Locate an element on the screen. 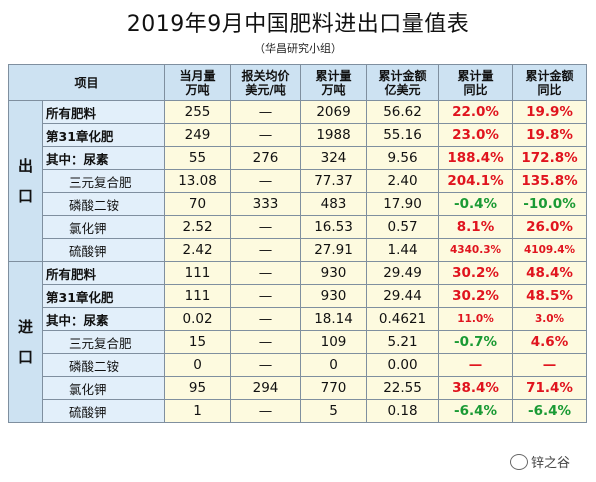 This screenshot has height=482, width=596. header-cum-qty: 累计量 万吨 is located at coordinates (334, 82).